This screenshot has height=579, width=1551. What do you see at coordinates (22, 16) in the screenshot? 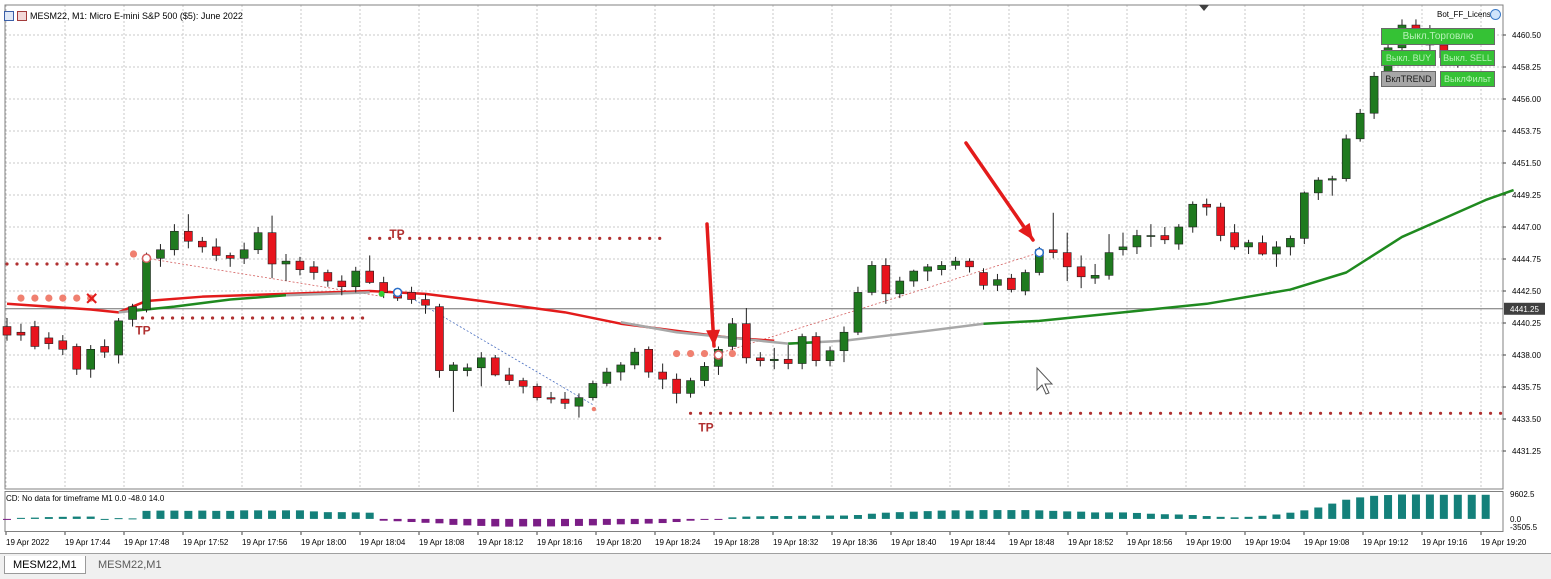
I see `symbol-icon` at bounding box center [22, 16].